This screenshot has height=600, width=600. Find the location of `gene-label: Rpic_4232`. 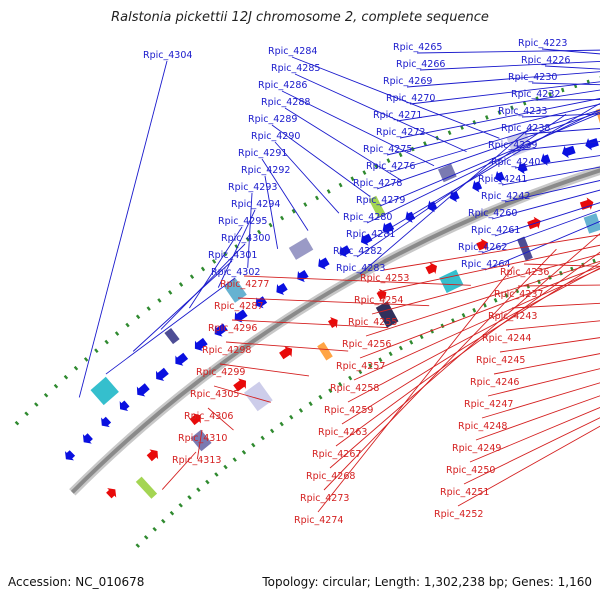

gene-label: Rpic_4232 is located at coordinates (535, 94).